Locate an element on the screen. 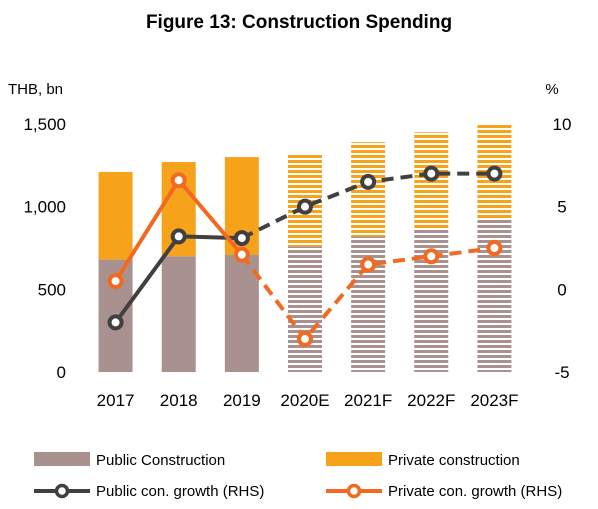 The width and height of the screenshot is (598, 509). bar-public-2018 is located at coordinates (178, 314).